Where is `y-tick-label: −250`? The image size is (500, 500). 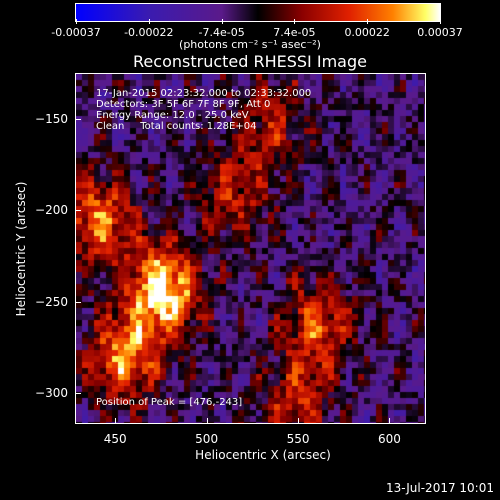 y-tick-label: −250 is located at coordinates (51, 301).